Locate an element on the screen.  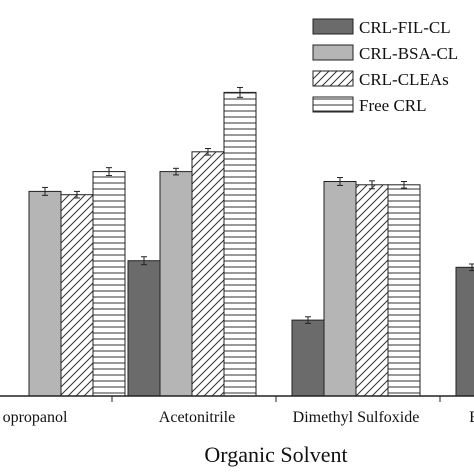
x-tick-label: Acetonitrile is located at coordinates (197, 417).